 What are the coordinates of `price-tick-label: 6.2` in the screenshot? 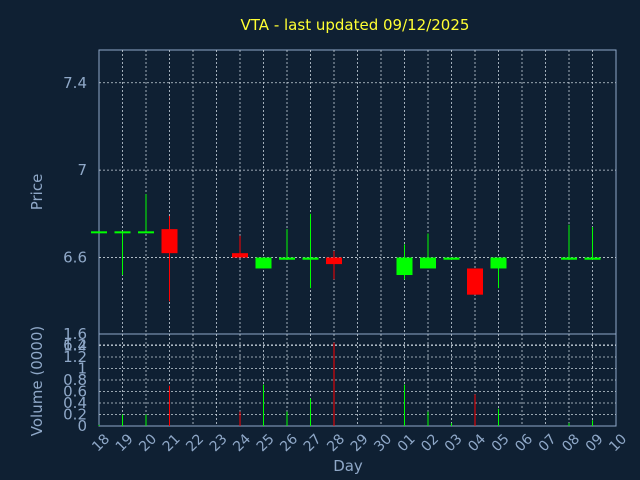 It's located at (75, 345).